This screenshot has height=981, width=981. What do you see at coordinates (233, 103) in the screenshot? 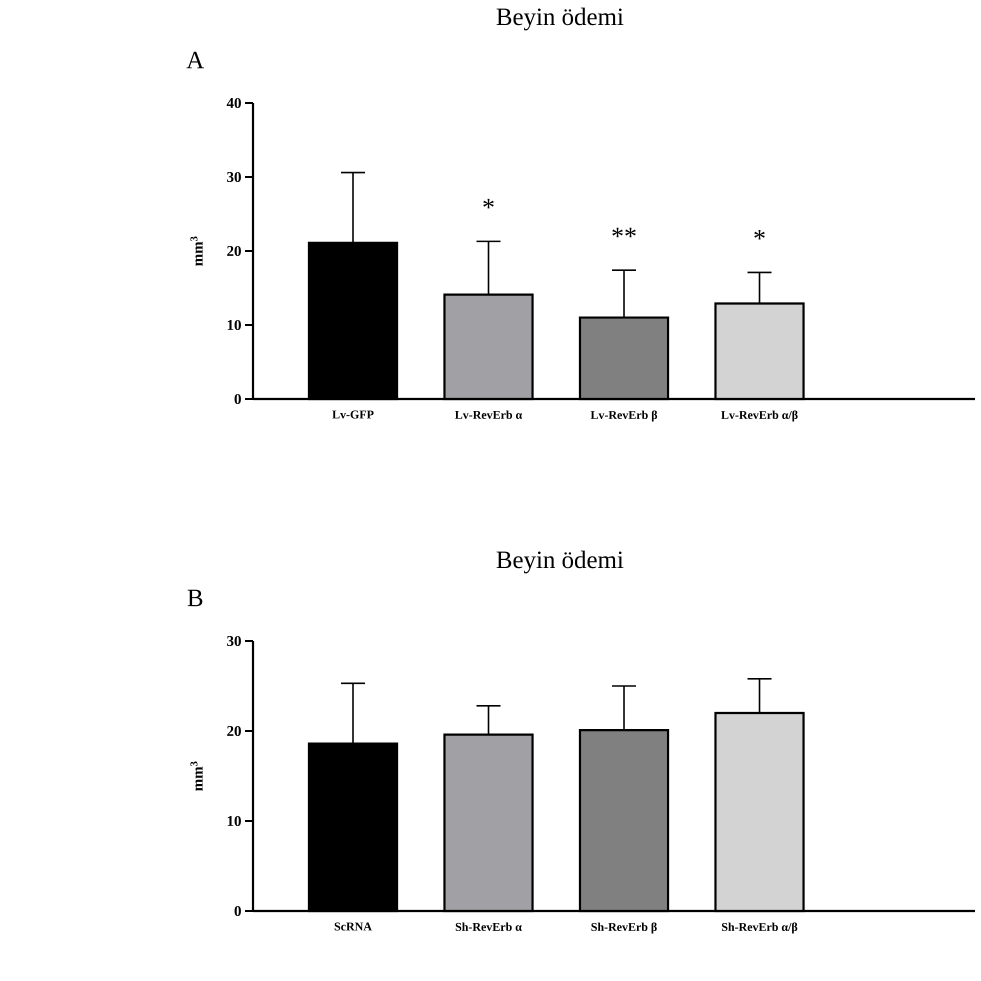
I see `y-tick-label: 40` at bounding box center [233, 103].